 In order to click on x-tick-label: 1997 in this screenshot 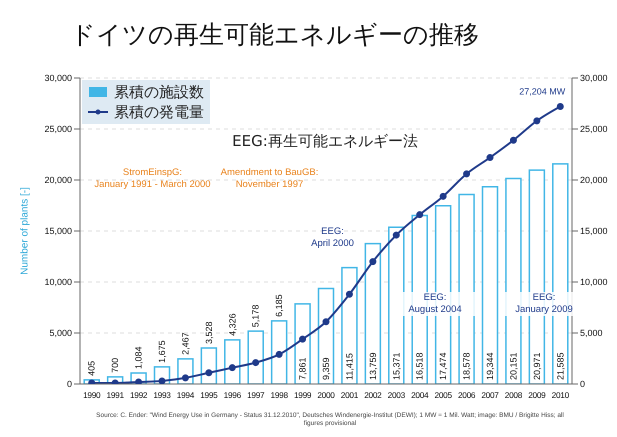, I will do `click(256, 395)`.